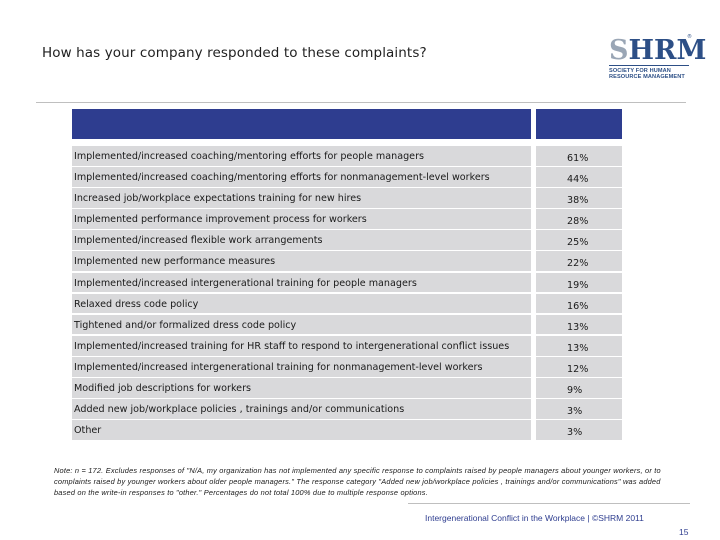 This screenshot has width=720, height=540. Describe the element at coordinates (175, 262) in the screenshot. I see `row-label: Implemented new performance measures` at that location.